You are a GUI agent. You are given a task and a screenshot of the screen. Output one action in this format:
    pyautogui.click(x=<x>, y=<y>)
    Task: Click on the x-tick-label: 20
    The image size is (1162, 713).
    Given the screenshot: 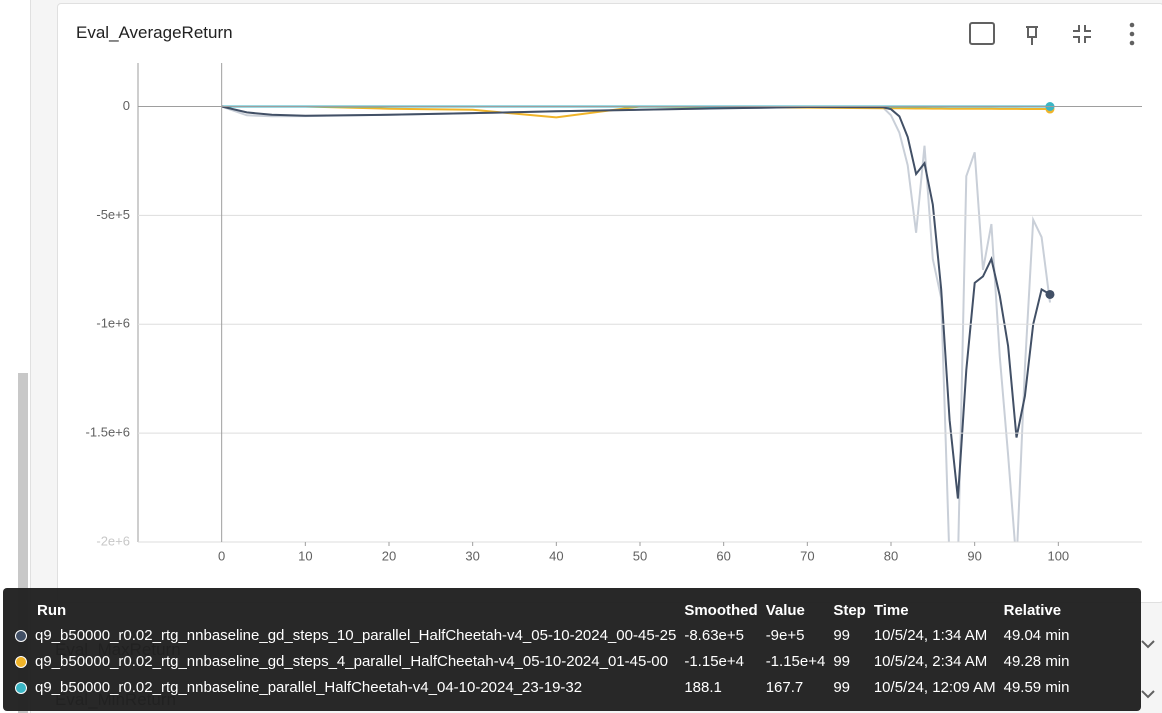 What is the action you would take?
    pyautogui.click(x=389, y=555)
    